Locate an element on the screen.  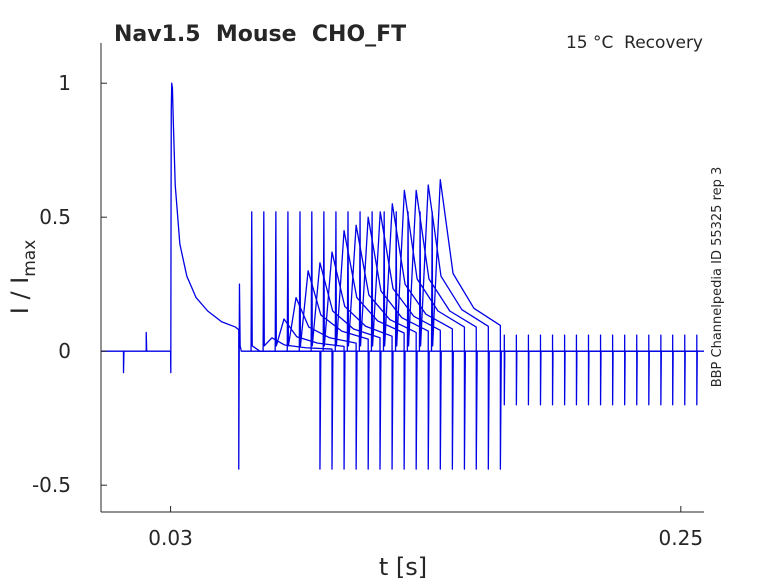
side-note: BBP Channelpedia ID 55325 rep 3 is located at coordinates (717, 277).